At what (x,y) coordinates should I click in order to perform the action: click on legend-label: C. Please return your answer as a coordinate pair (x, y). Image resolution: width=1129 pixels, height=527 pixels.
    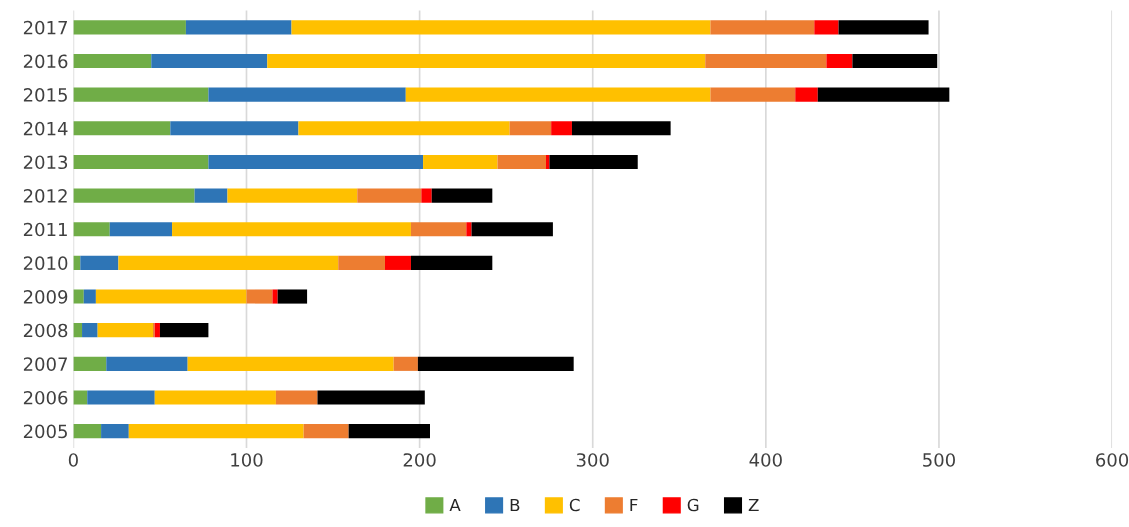
    Looking at the image, I should click on (574, 505).